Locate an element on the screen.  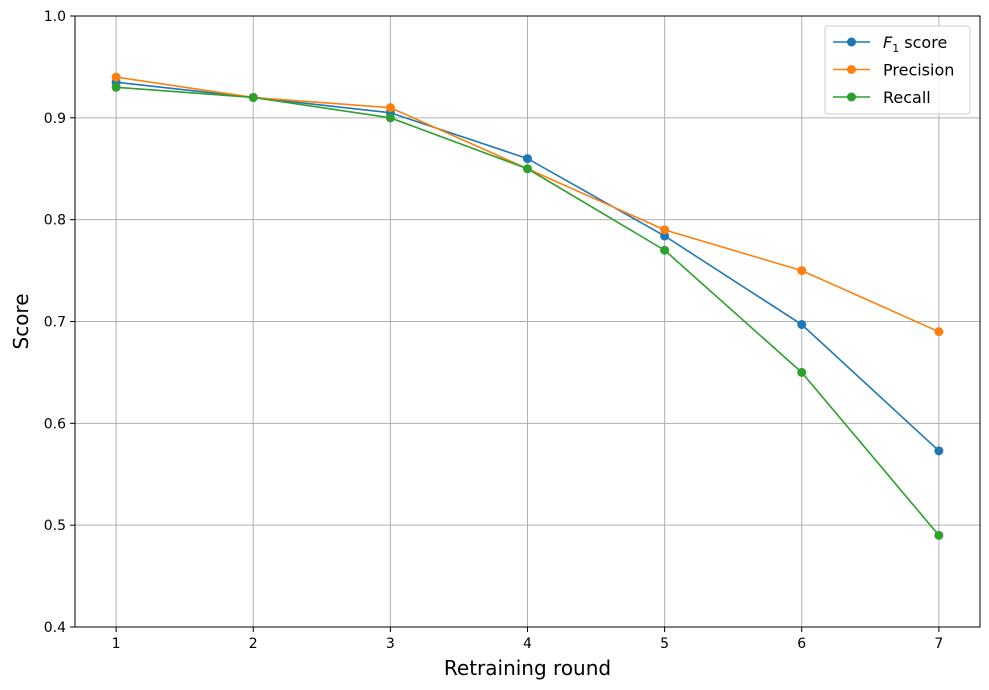
y-axis-label: Score is located at coordinates (21, 321).